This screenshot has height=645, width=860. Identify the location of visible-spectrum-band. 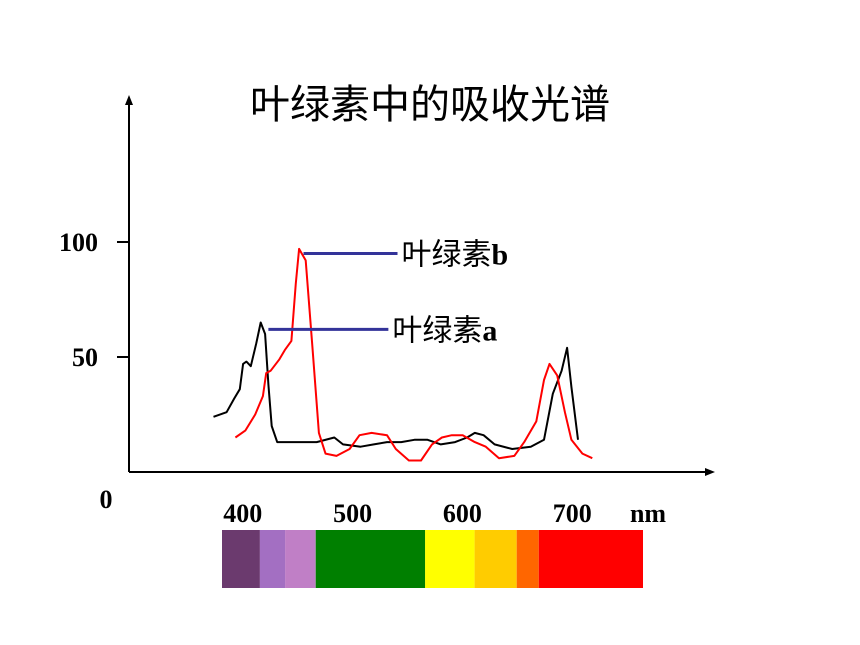
(432, 559).